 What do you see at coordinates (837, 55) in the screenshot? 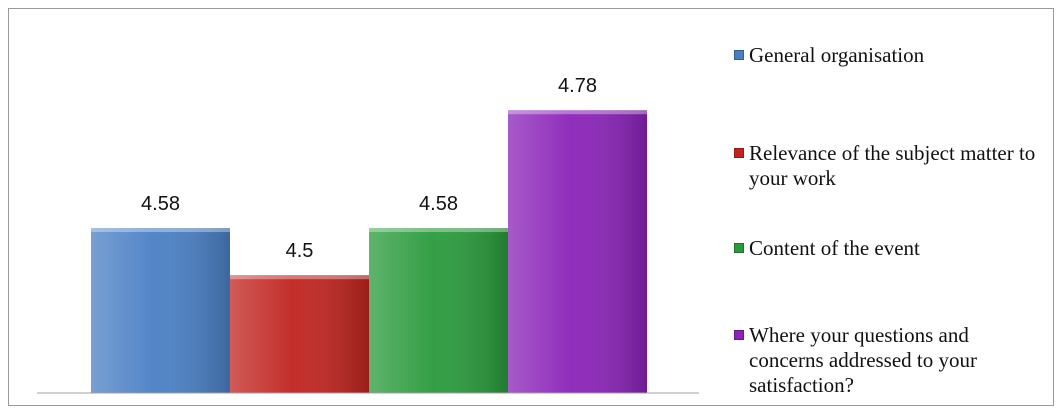
I see `legend-label: General organisation` at bounding box center [837, 55].